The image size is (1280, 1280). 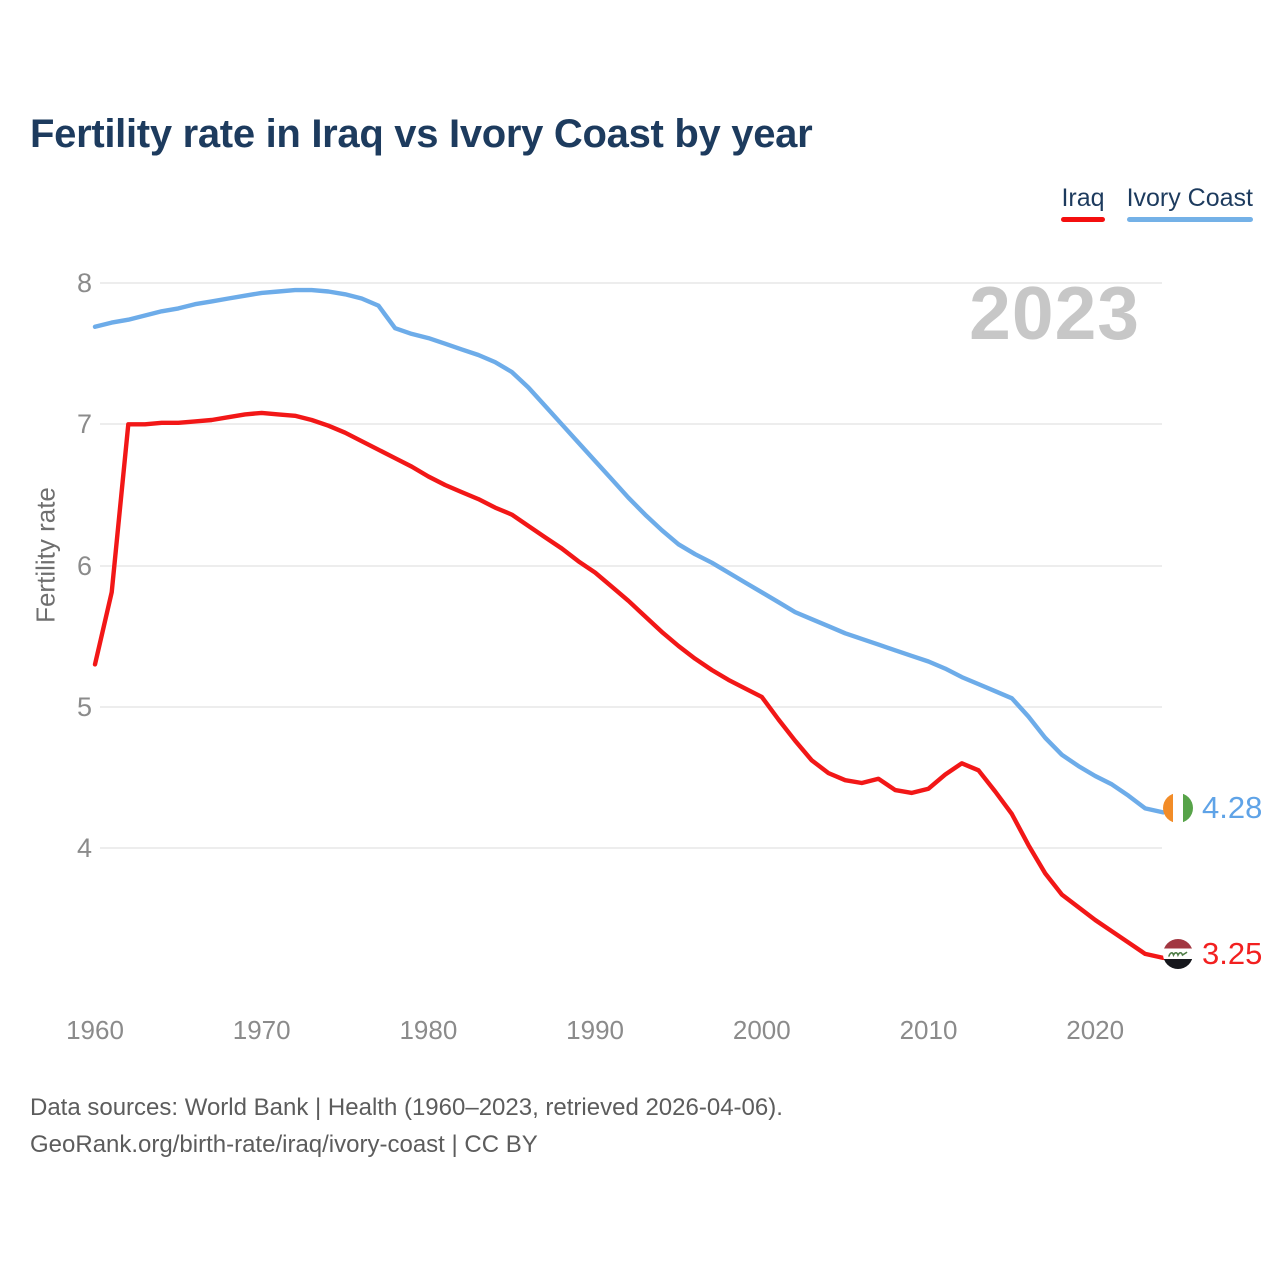 What do you see at coordinates (428, 1030) in the screenshot?
I see `x-tick-label-1980: 1980` at bounding box center [428, 1030].